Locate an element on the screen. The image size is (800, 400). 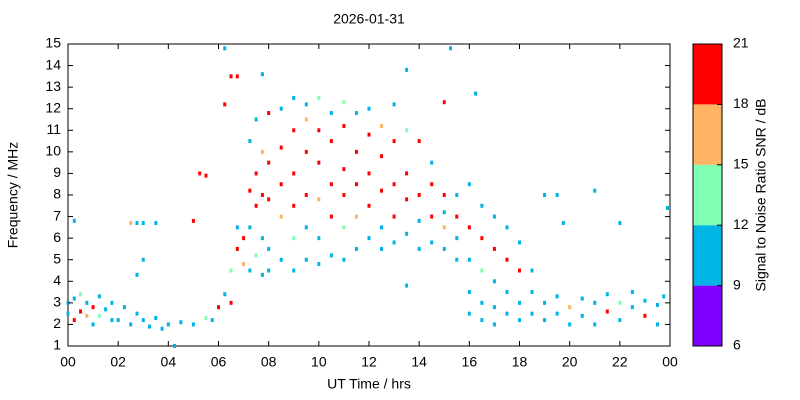
y-tick-label: 1 is located at coordinates (57, 345).